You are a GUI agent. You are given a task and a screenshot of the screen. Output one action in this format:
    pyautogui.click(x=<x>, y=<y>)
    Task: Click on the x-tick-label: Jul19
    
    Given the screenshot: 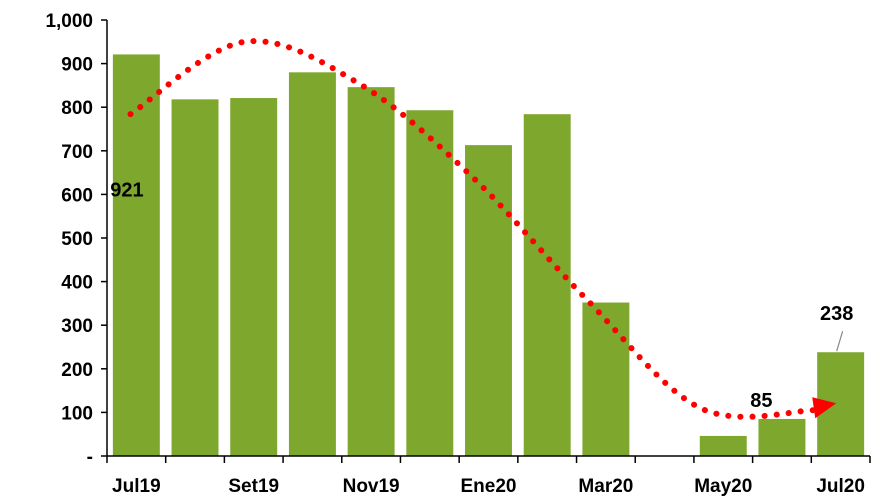 What is the action you would take?
    pyautogui.click(x=136, y=486)
    